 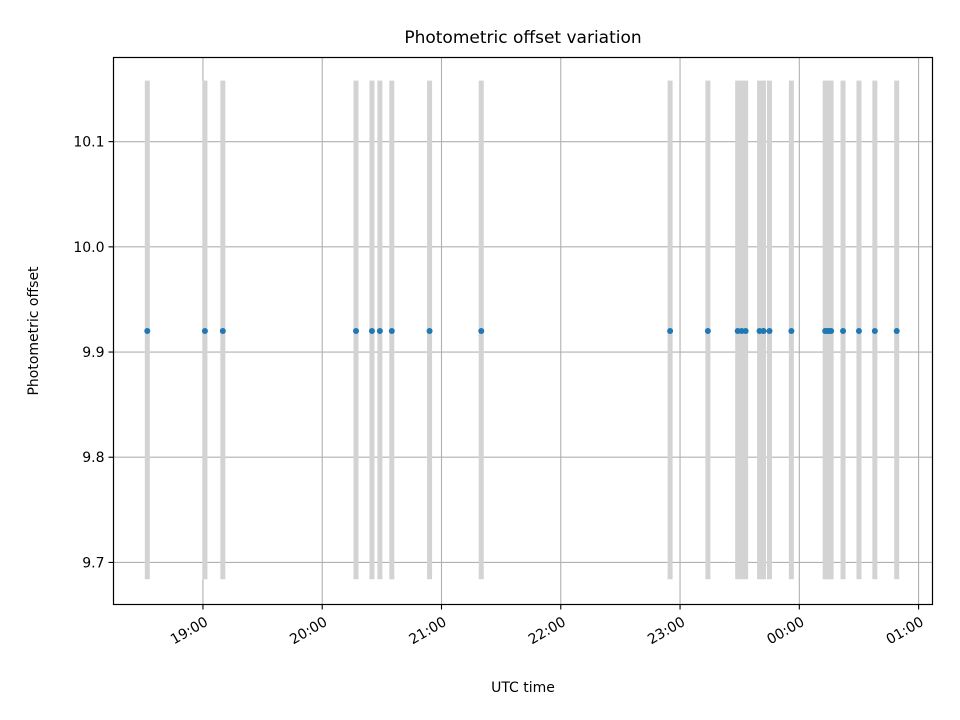 I want to click on y-axis-label: Photometric offset, so click(x=34, y=331).